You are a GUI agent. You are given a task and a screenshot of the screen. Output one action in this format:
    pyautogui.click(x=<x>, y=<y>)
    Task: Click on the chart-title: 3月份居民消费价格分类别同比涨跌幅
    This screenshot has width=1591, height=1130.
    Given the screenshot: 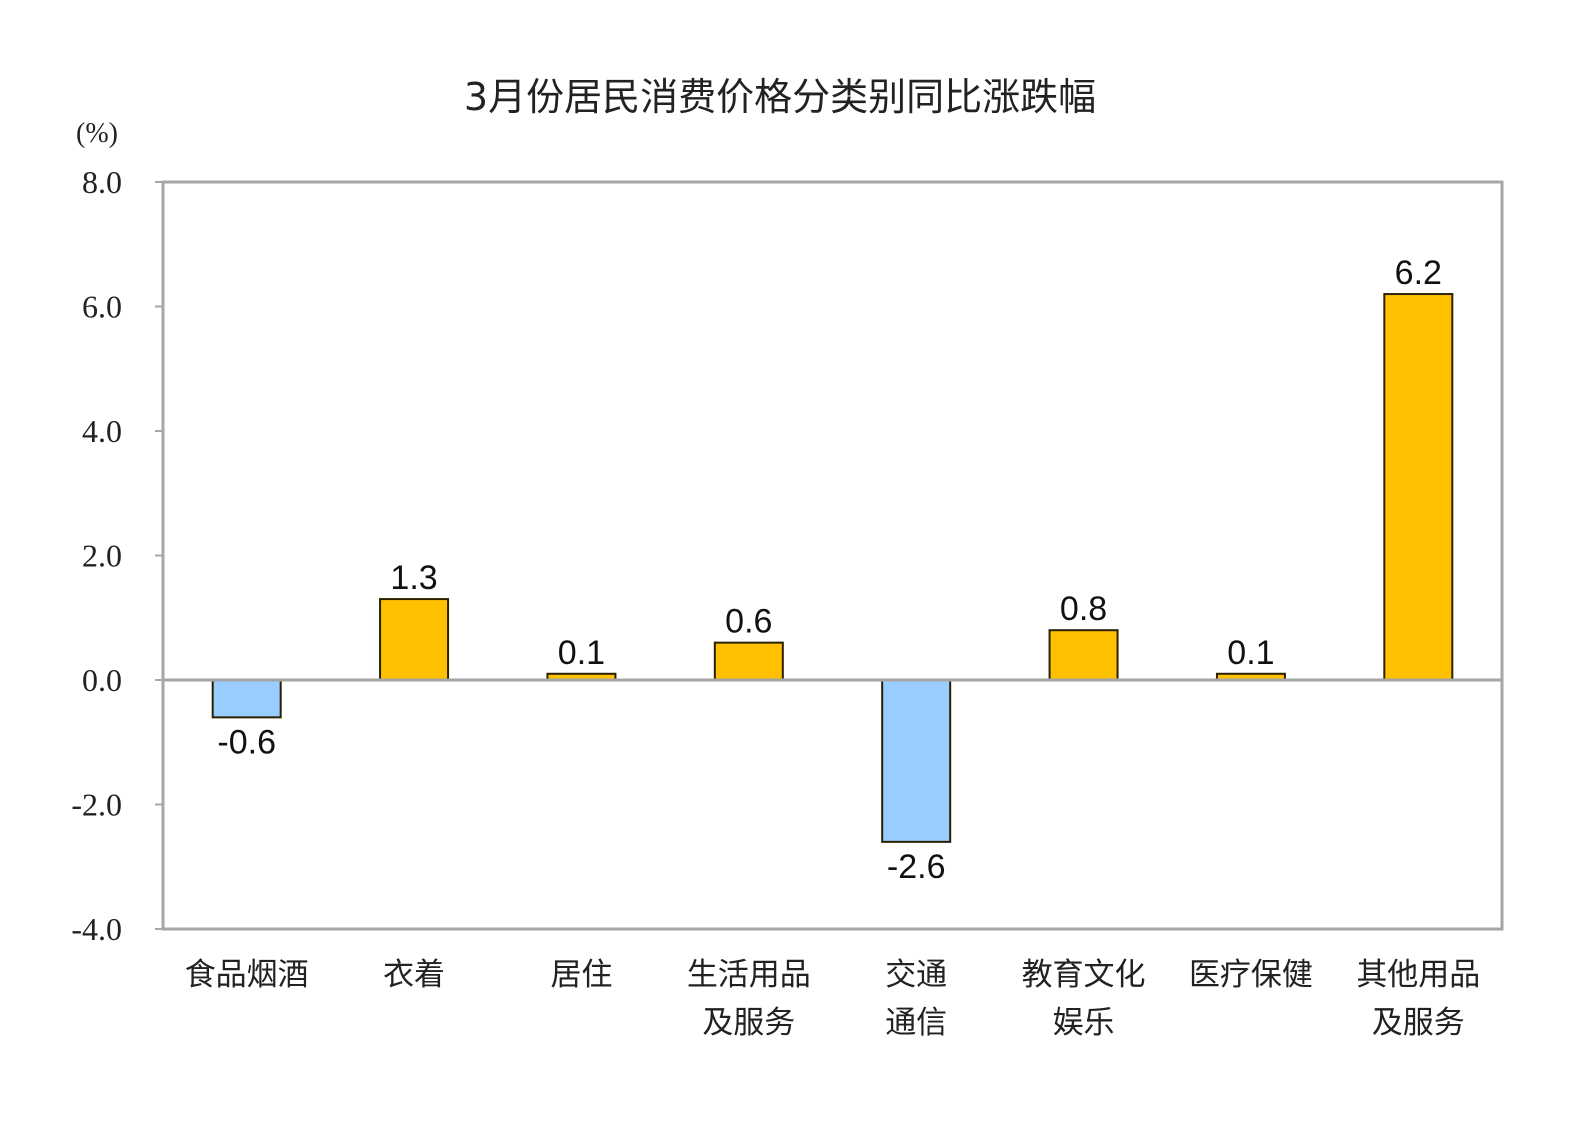 What is the action you would take?
    pyautogui.click(x=780, y=97)
    